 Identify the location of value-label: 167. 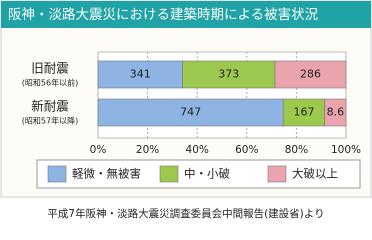
(303, 112).